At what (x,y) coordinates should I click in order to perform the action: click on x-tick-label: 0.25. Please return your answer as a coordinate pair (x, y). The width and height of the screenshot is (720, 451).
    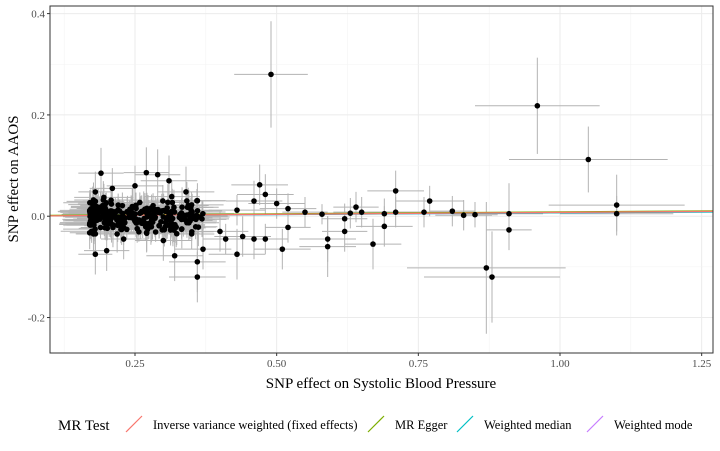
    Looking at the image, I should click on (135, 364).